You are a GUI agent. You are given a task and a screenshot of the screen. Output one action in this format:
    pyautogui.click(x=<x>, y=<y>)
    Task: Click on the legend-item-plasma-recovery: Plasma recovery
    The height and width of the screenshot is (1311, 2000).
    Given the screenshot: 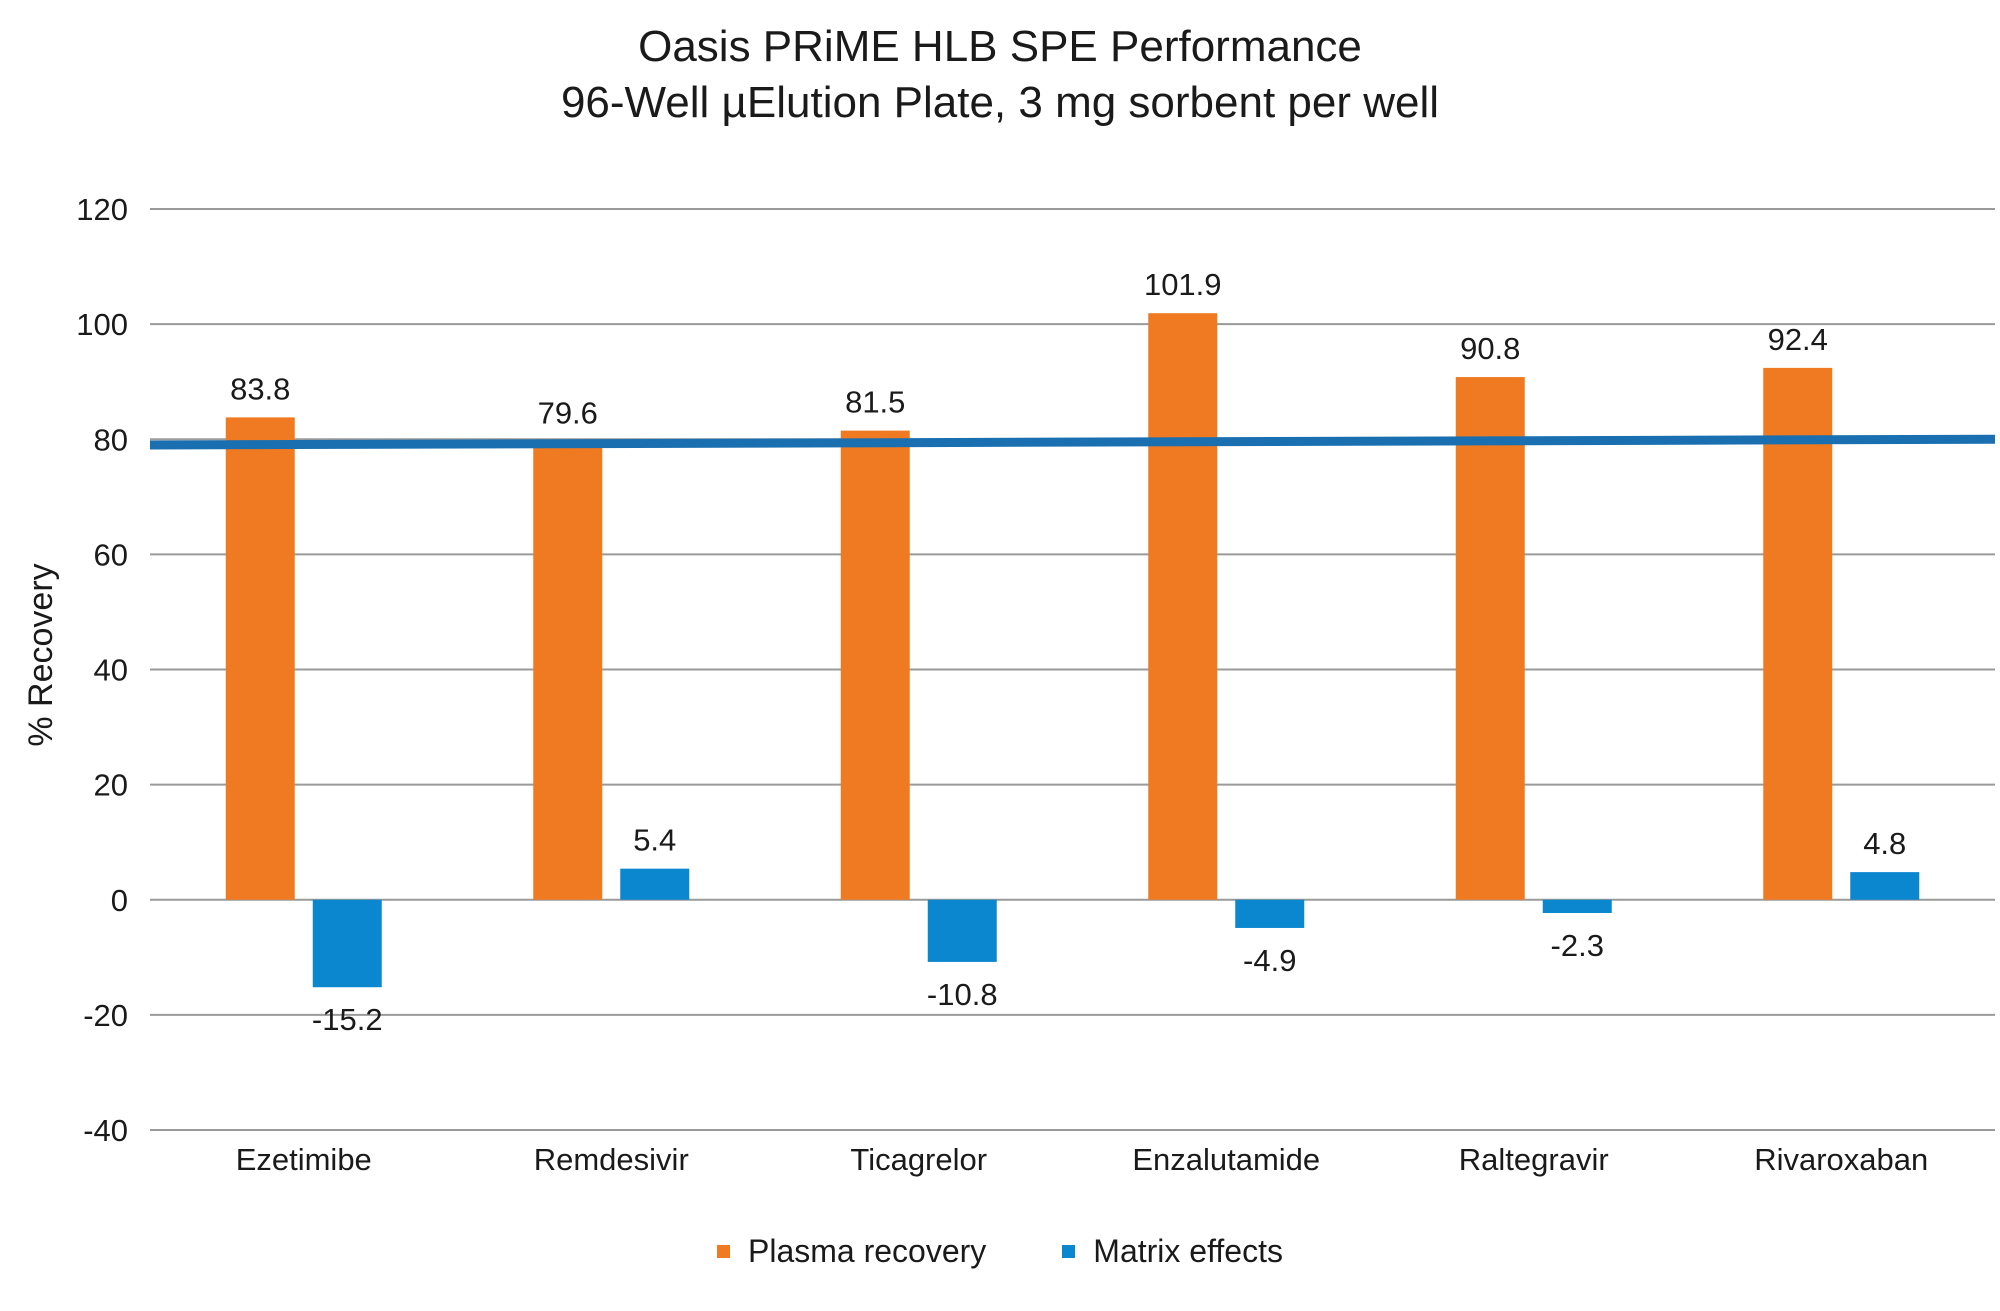 What is the action you would take?
    pyautogui.click(x=851, y=1251)
    